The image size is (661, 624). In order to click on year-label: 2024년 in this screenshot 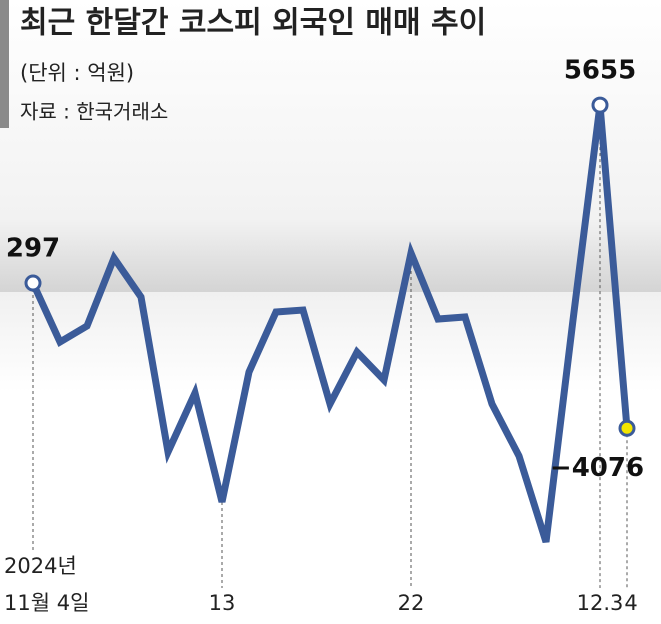, I will do `click(40, 566)`.